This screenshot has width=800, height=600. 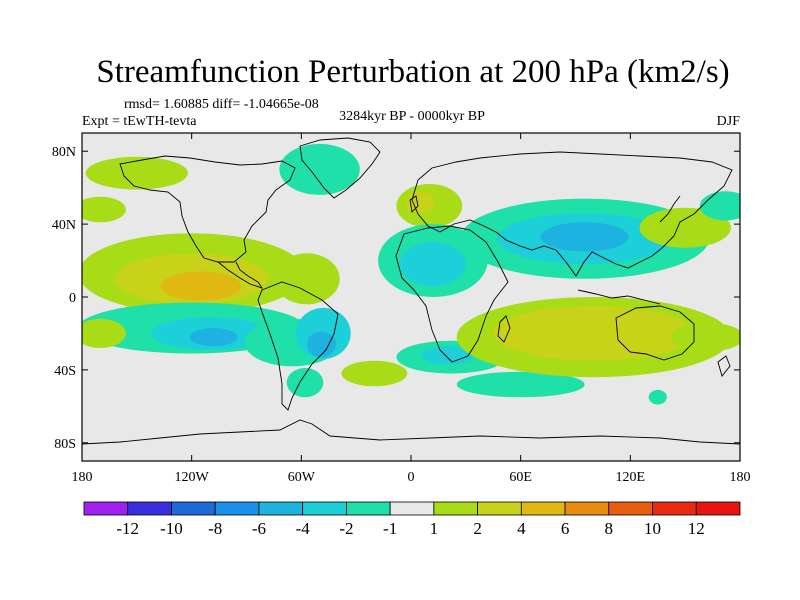 What do you see at coordinates (127, 528) in the screenshot?
I see `colorbar-label: -12` at bounding box center [127, 528].